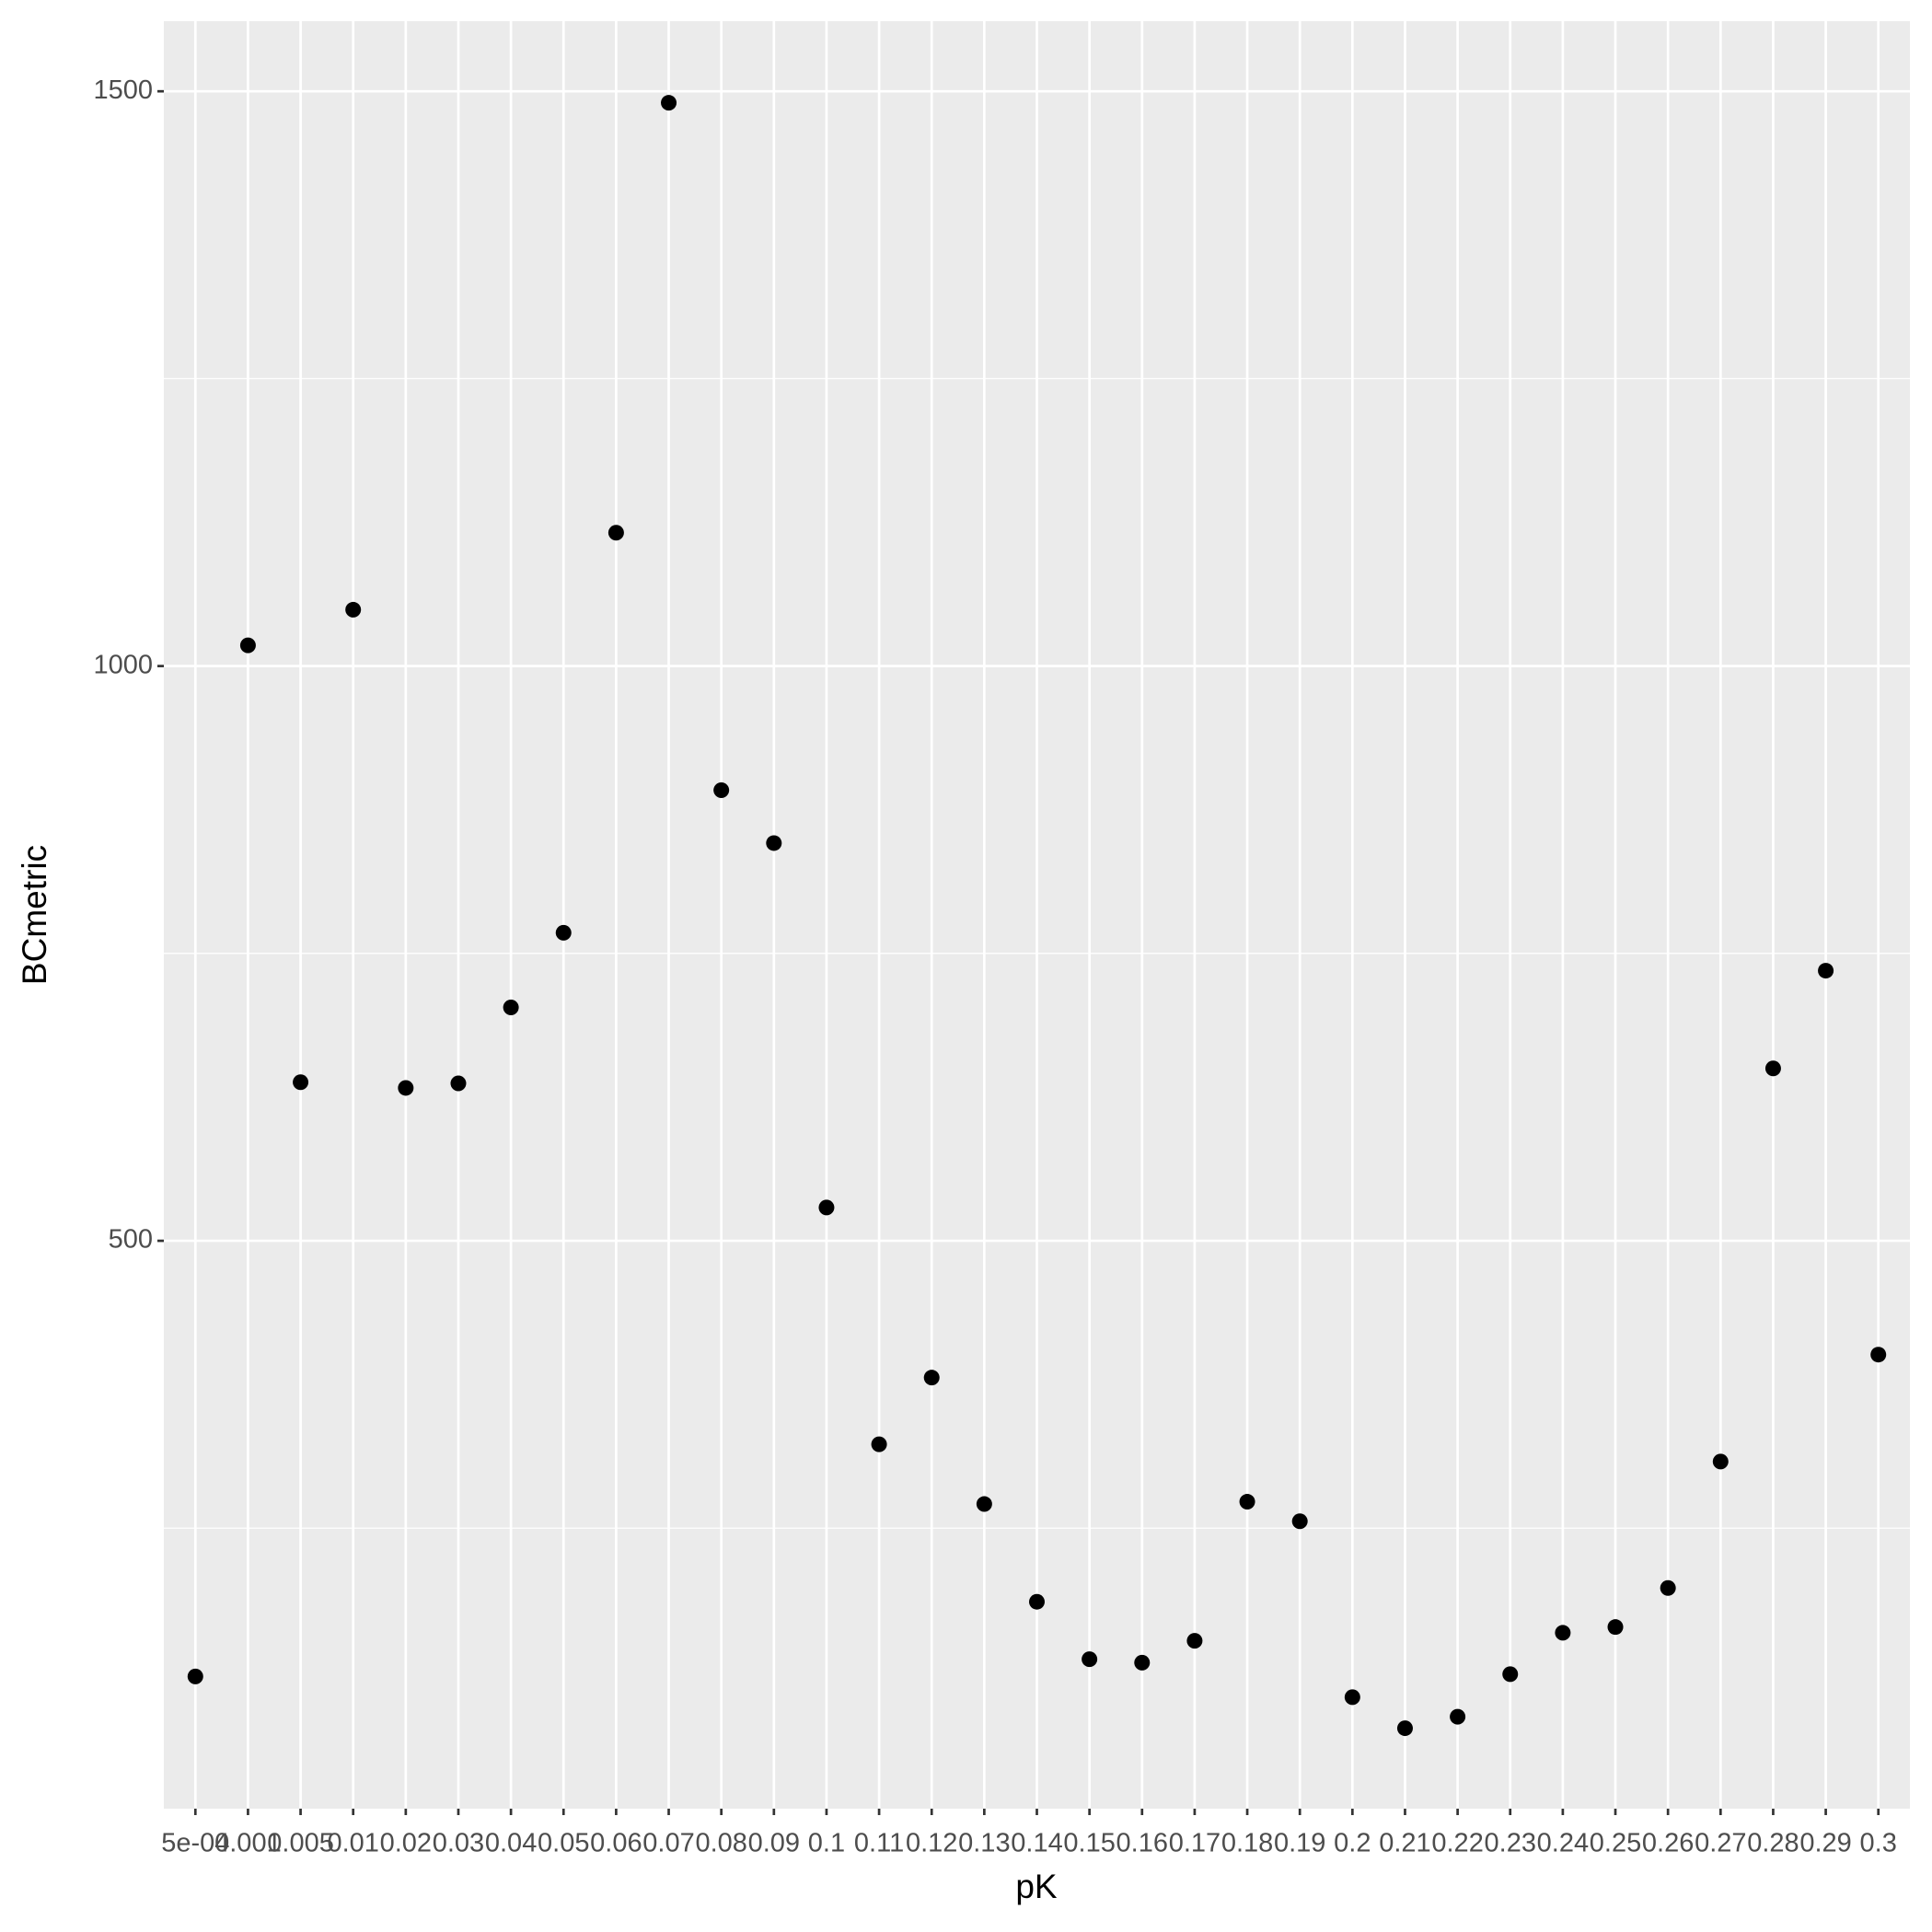 The image size is (1932, 1932). What do you see at coordinates (563, 1844) in the screenshot?
I see `x-tick-label: 0.05` at bounding box center [563, 1844].